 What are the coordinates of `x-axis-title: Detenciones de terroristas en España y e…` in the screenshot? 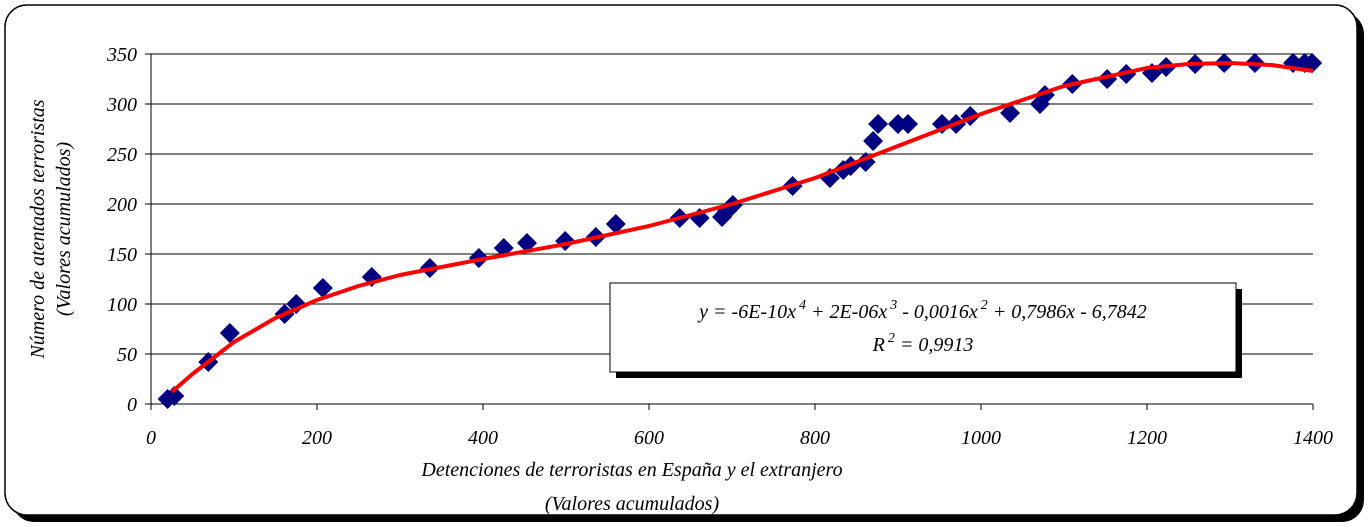 It's located at (631, 470).